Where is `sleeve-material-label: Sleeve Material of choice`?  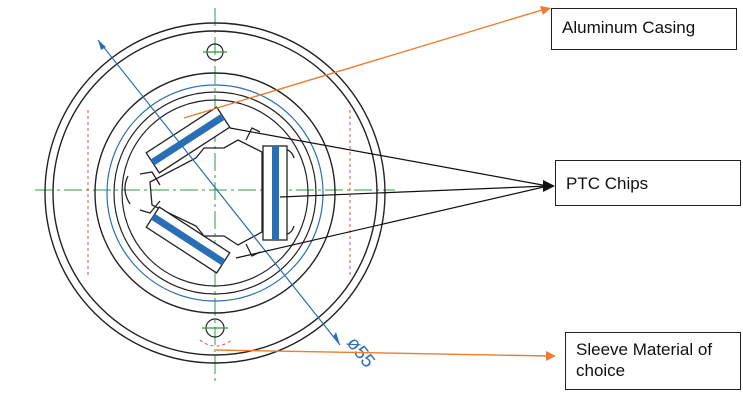 sleeve-material-label: Sleeve Material of choice is located at coordinates (653, 361).